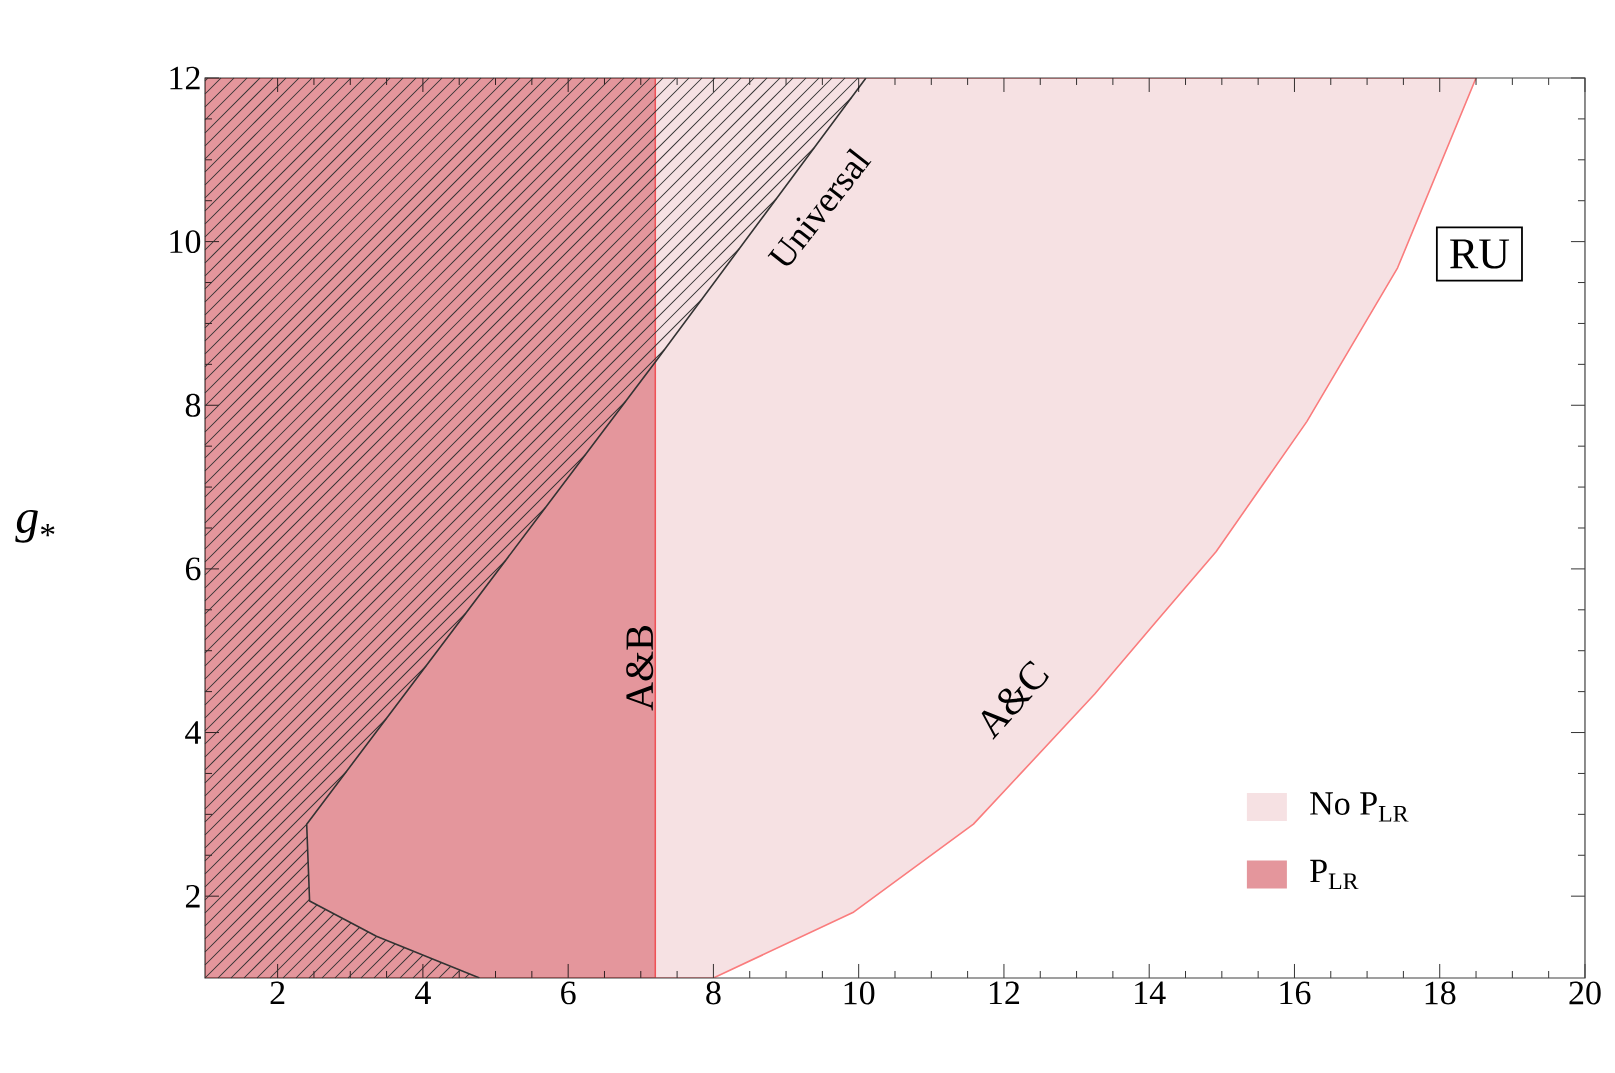 This screenshot has width=1615, height=1073. Describe the element at coordinates (193, 405) in the screenshot. I see `y-tick-label: 8` at that location.